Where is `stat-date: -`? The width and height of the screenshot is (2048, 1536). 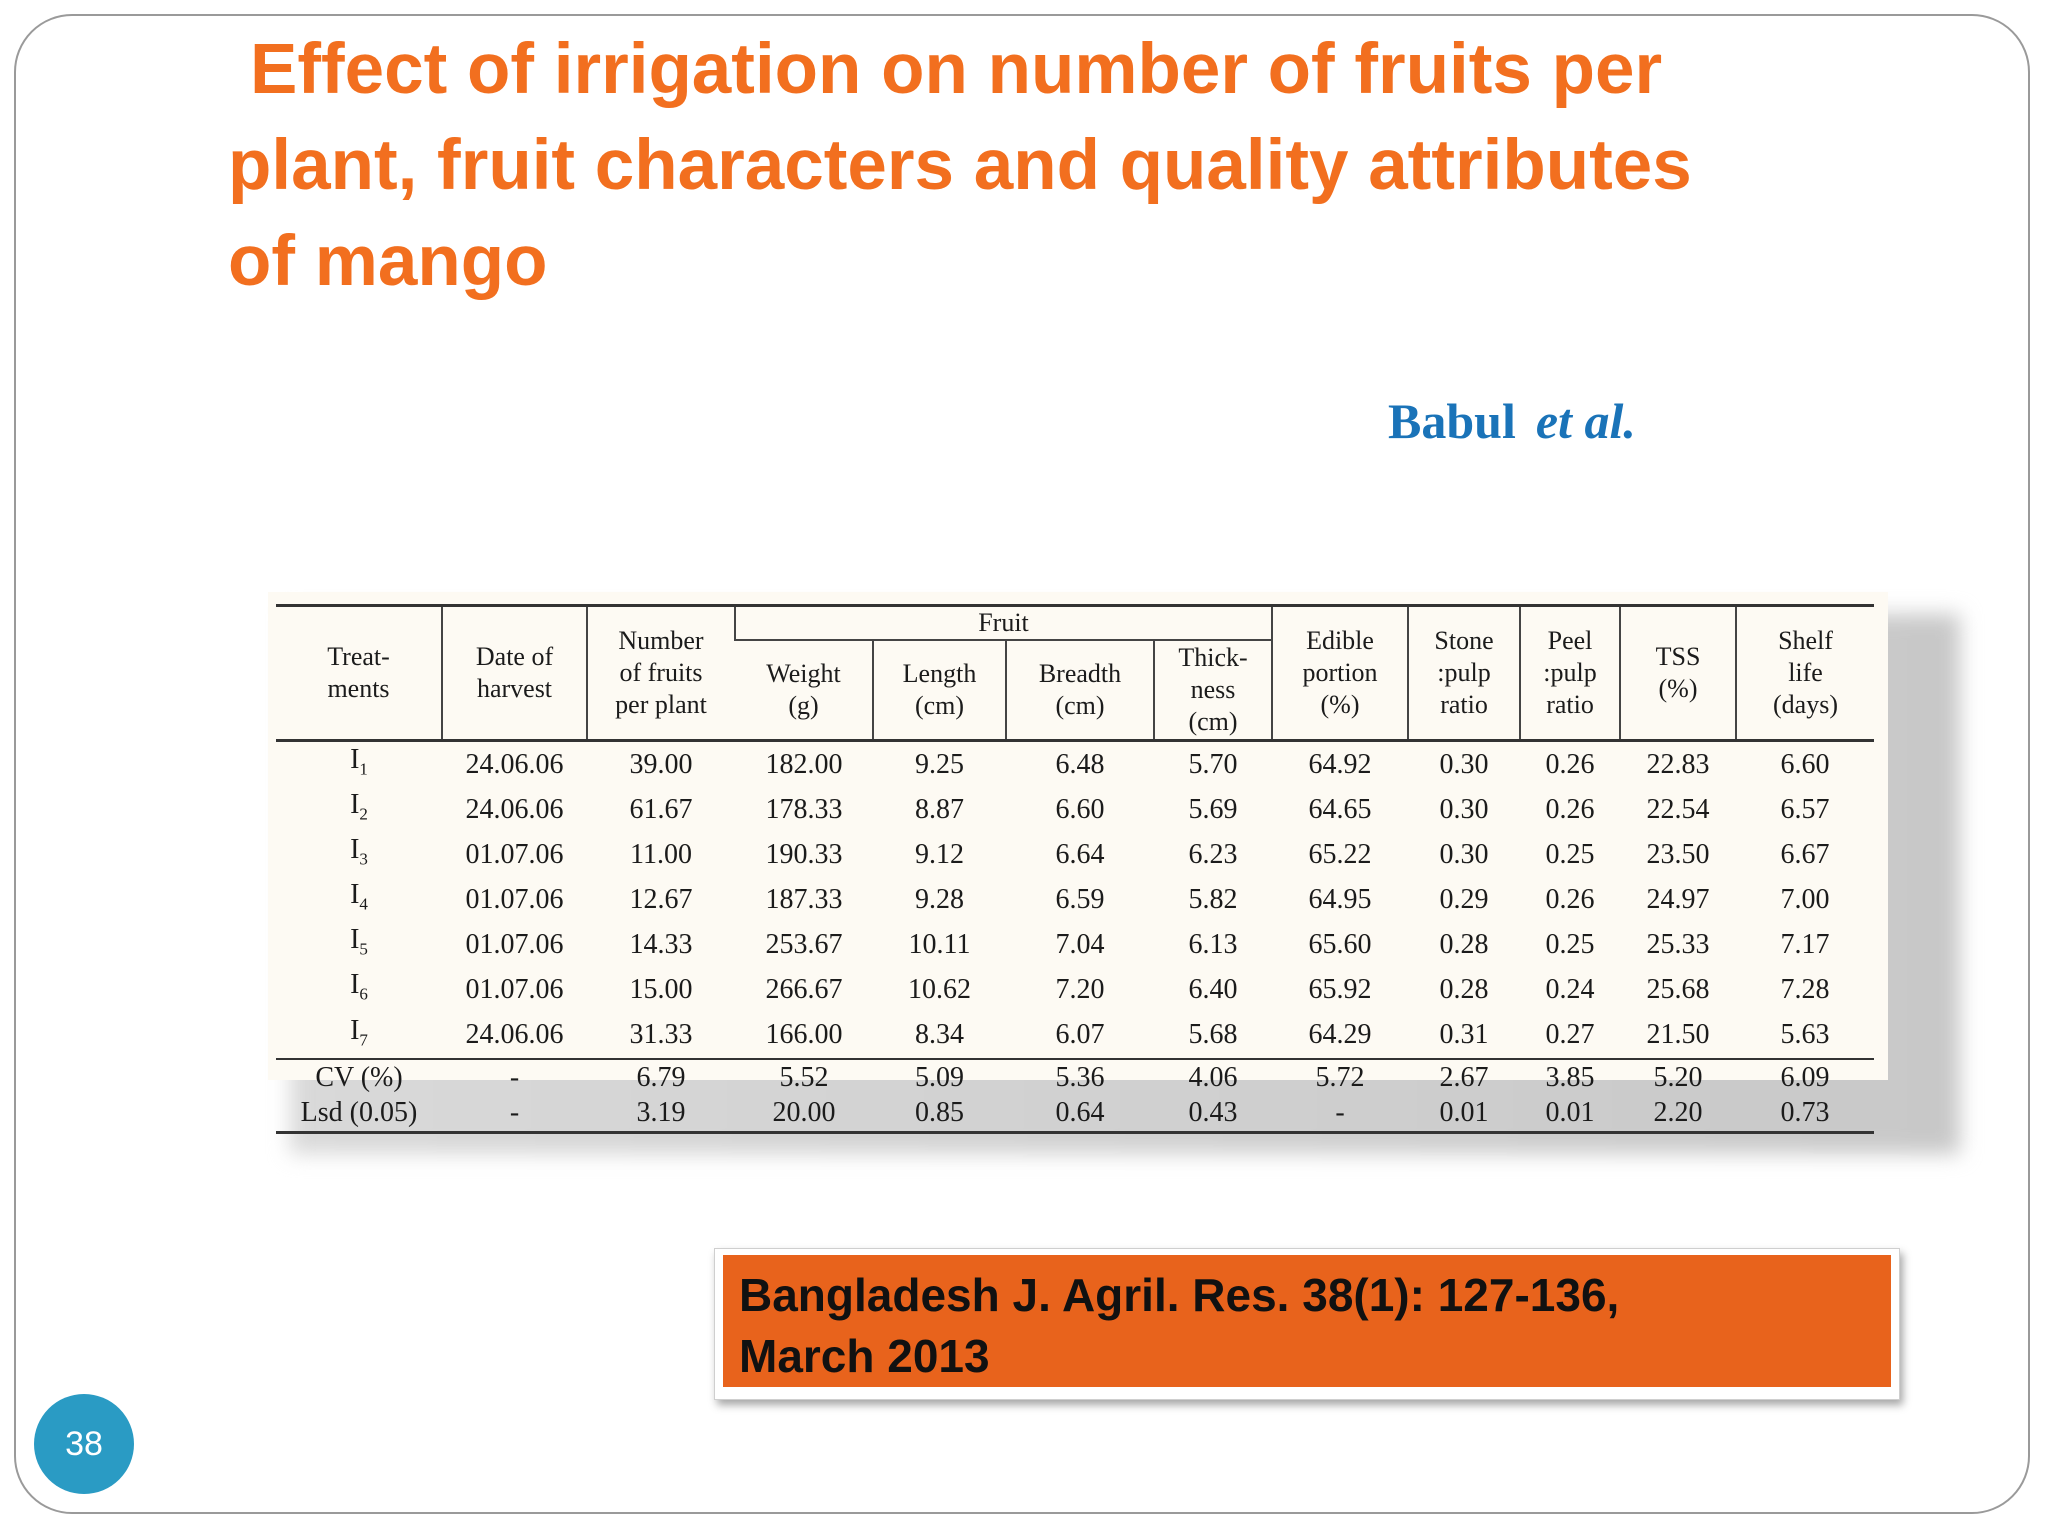
stat-date: - is located at coordinates (514, 1114).